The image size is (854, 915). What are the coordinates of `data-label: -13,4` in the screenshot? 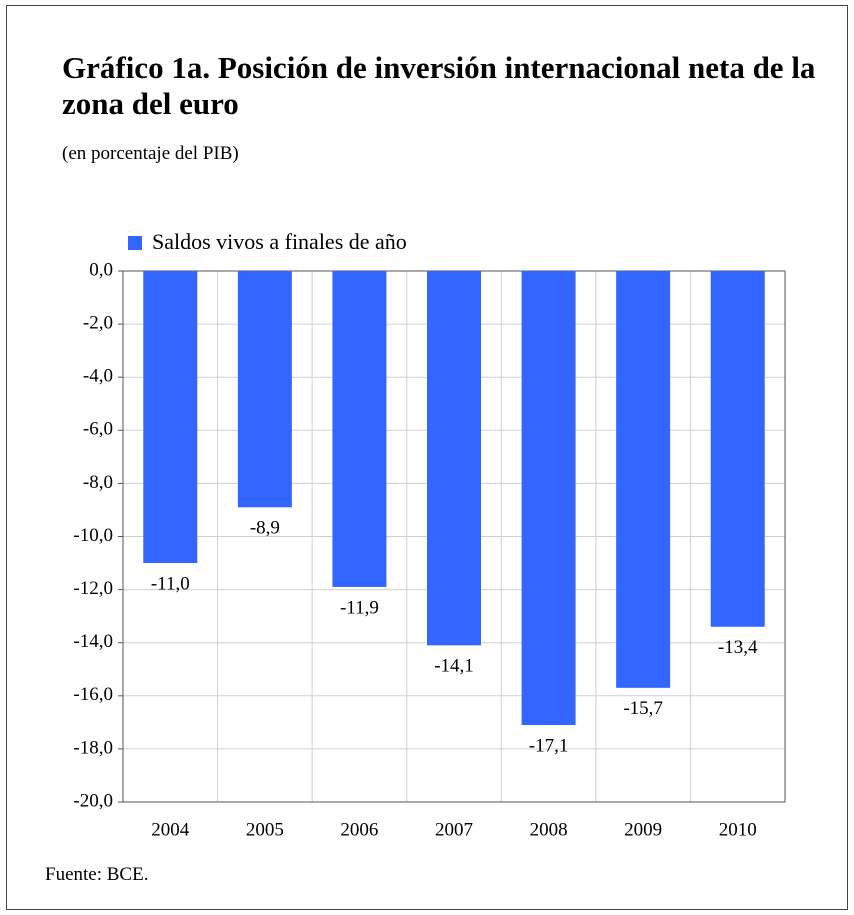 It's located at (738, 647).